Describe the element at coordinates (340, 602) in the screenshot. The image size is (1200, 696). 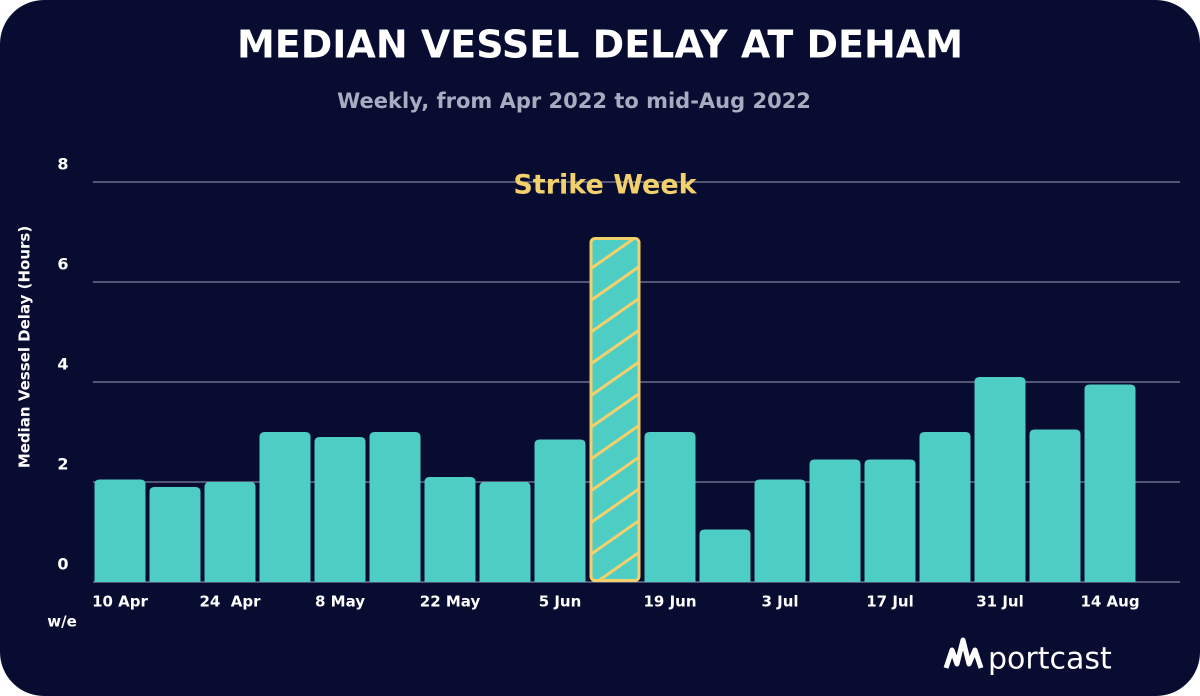
I see `x-tick-label: 8 May` at that location.